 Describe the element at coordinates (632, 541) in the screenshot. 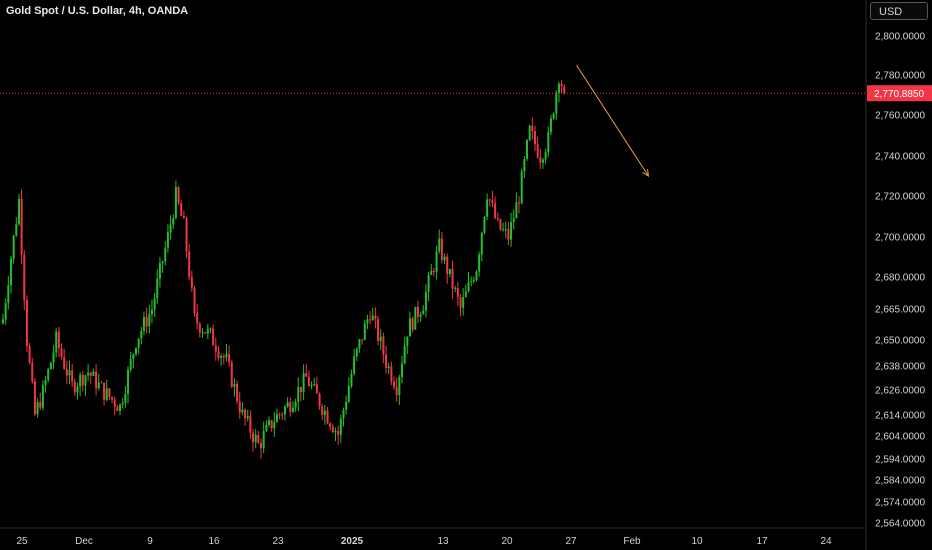

I see `x-tick-label: Feb` at that location.